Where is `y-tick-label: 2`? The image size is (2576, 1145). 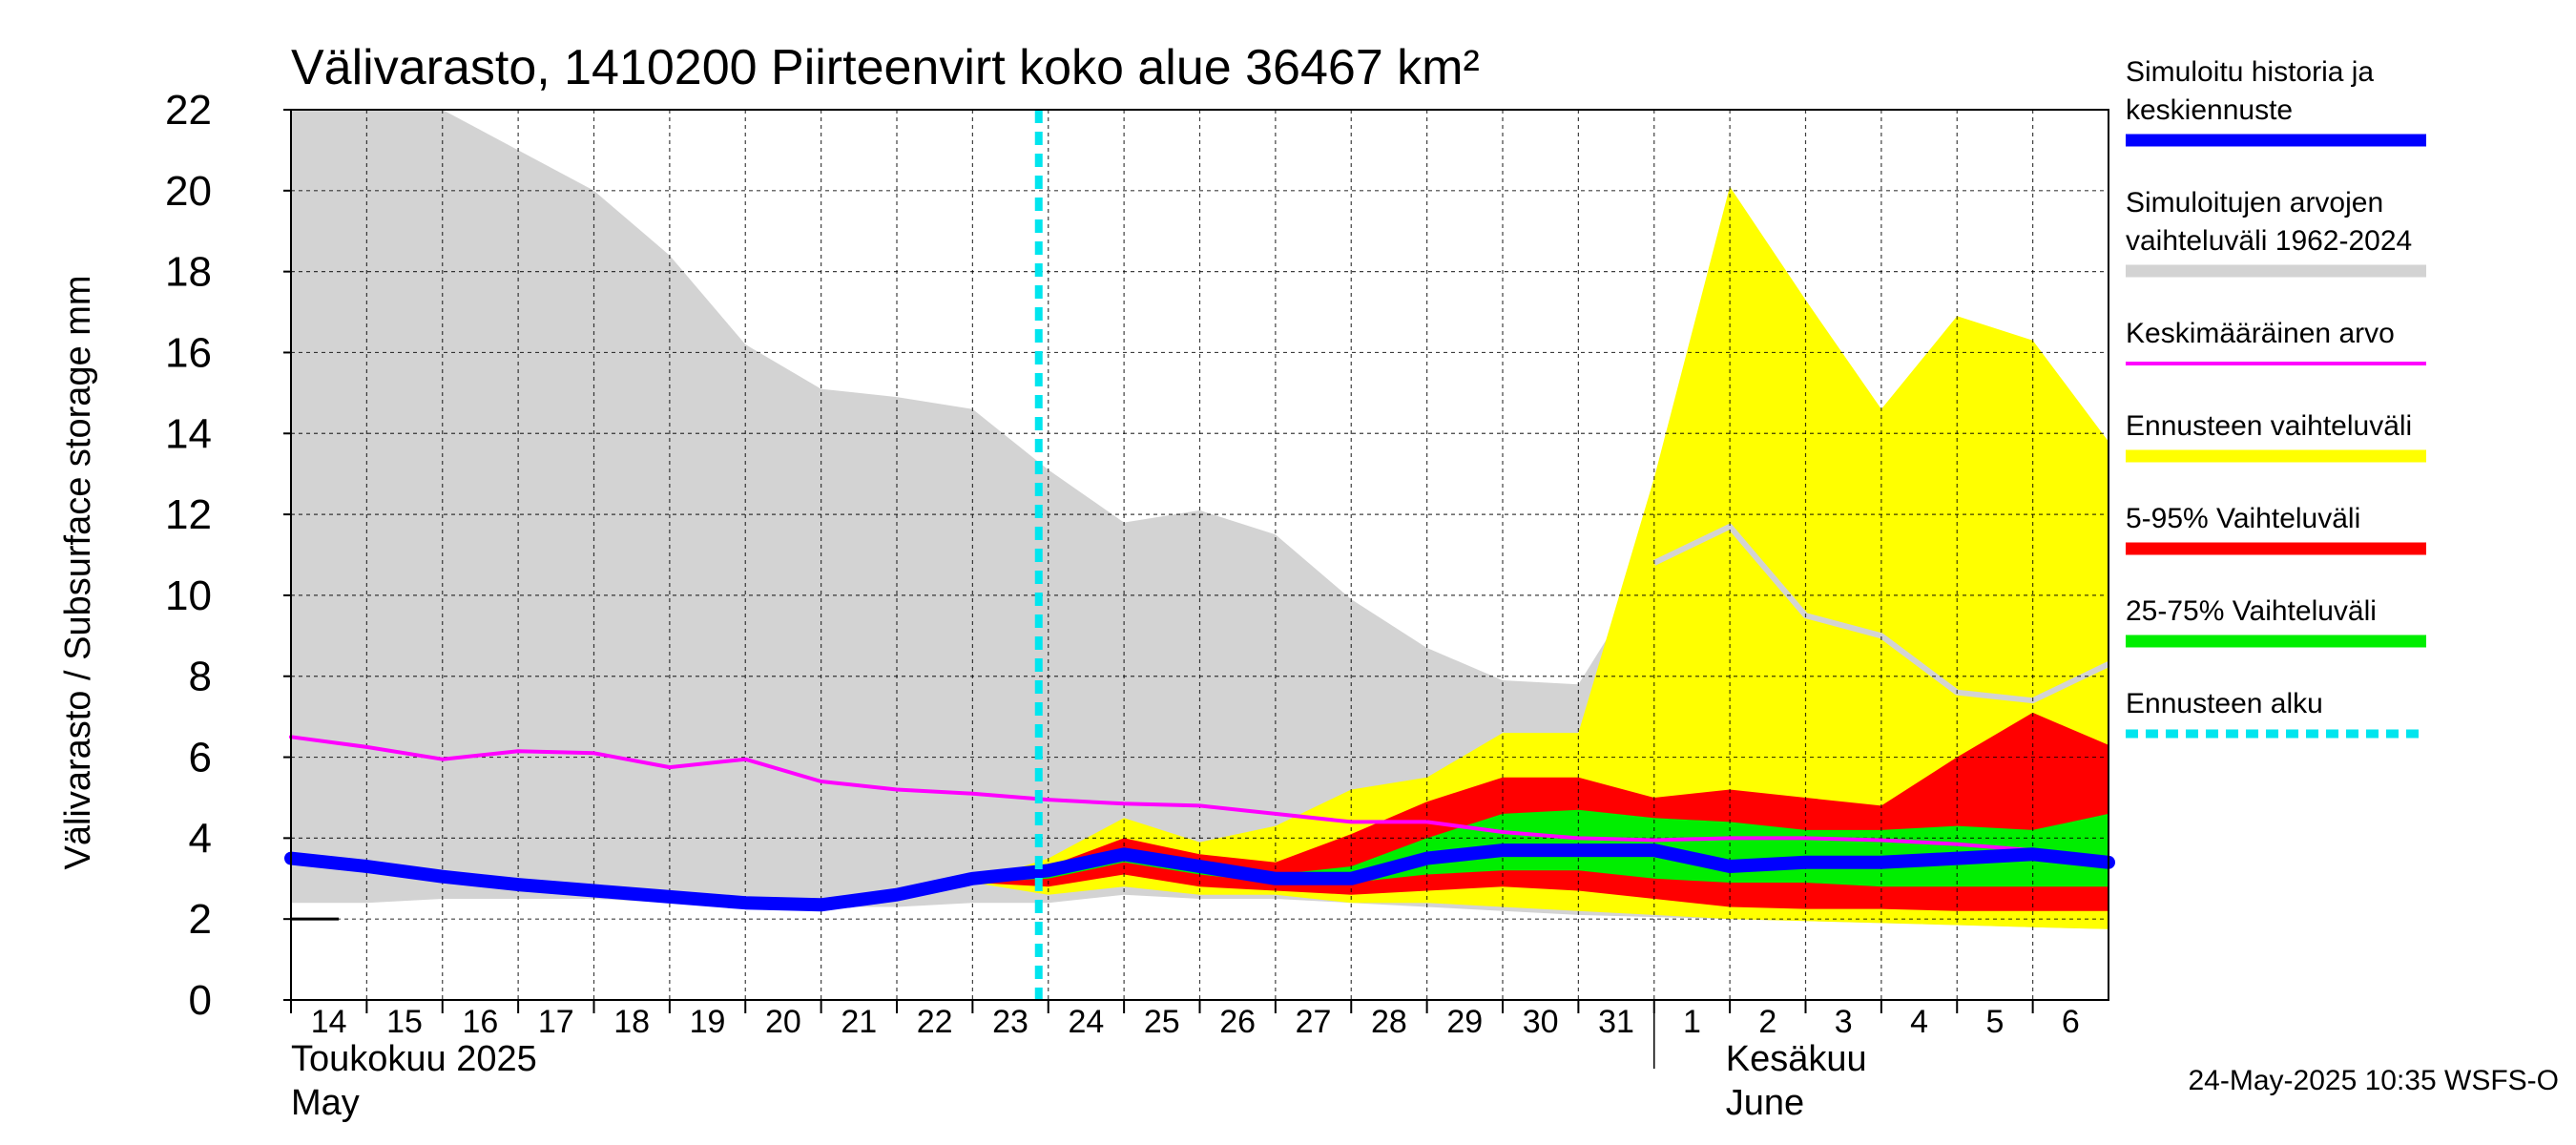 y-tick-label: 2 is located at coordinates (200, 920).